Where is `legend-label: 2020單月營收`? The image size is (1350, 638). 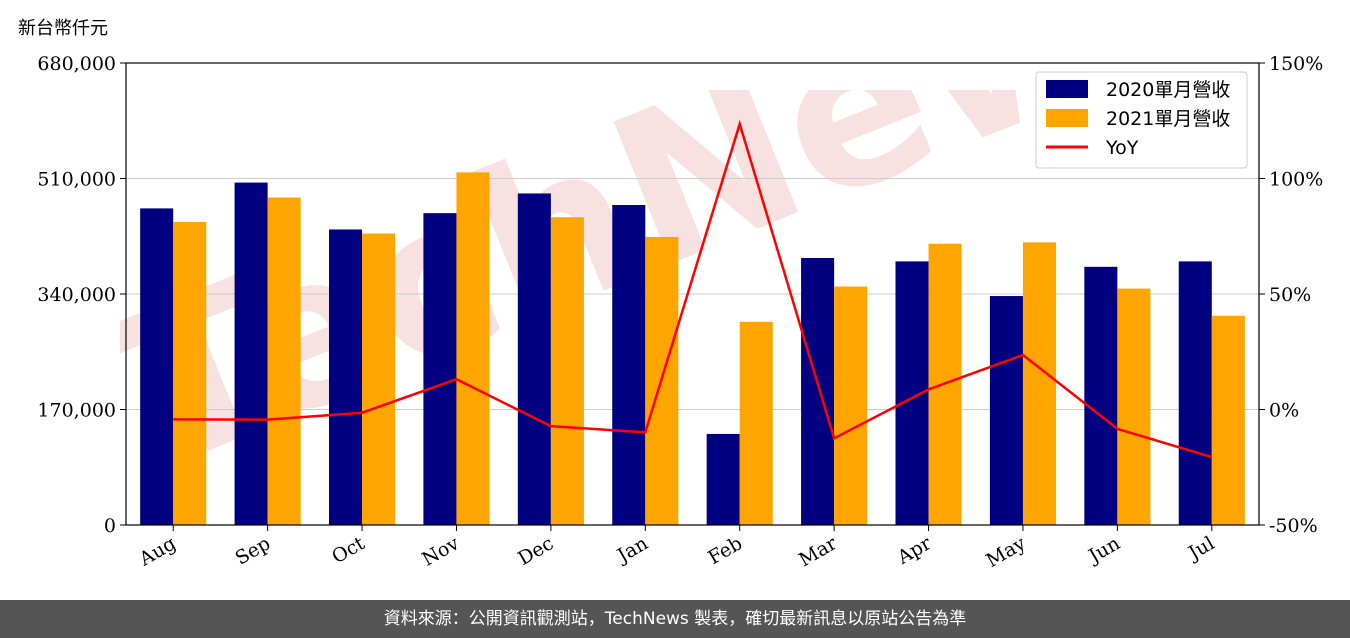
legend-label: 2020單月營收 is located at coordinates (1168, 90).